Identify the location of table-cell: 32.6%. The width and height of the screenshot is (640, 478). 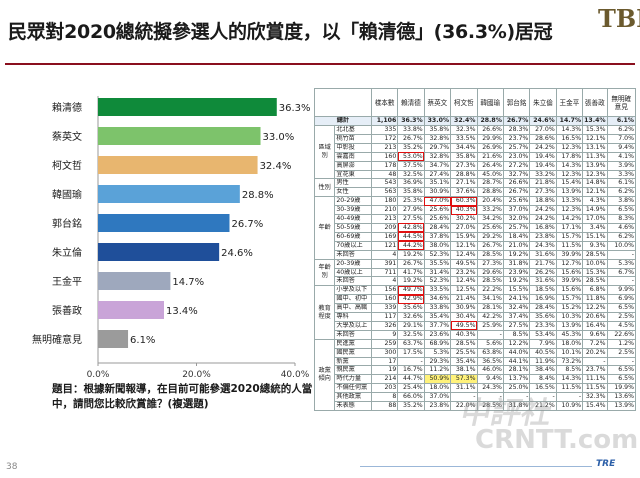
(411, 317).